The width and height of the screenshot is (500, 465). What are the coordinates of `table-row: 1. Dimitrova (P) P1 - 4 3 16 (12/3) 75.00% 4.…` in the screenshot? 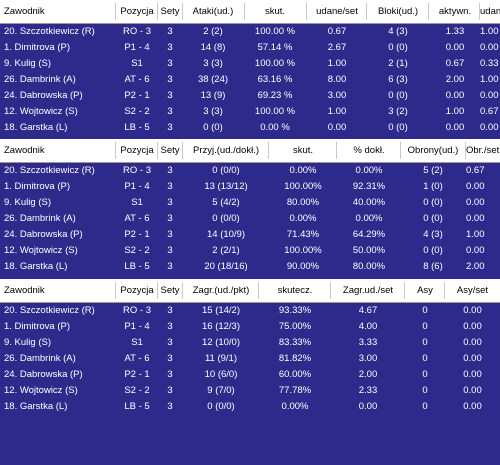 It's located at (250, 327).